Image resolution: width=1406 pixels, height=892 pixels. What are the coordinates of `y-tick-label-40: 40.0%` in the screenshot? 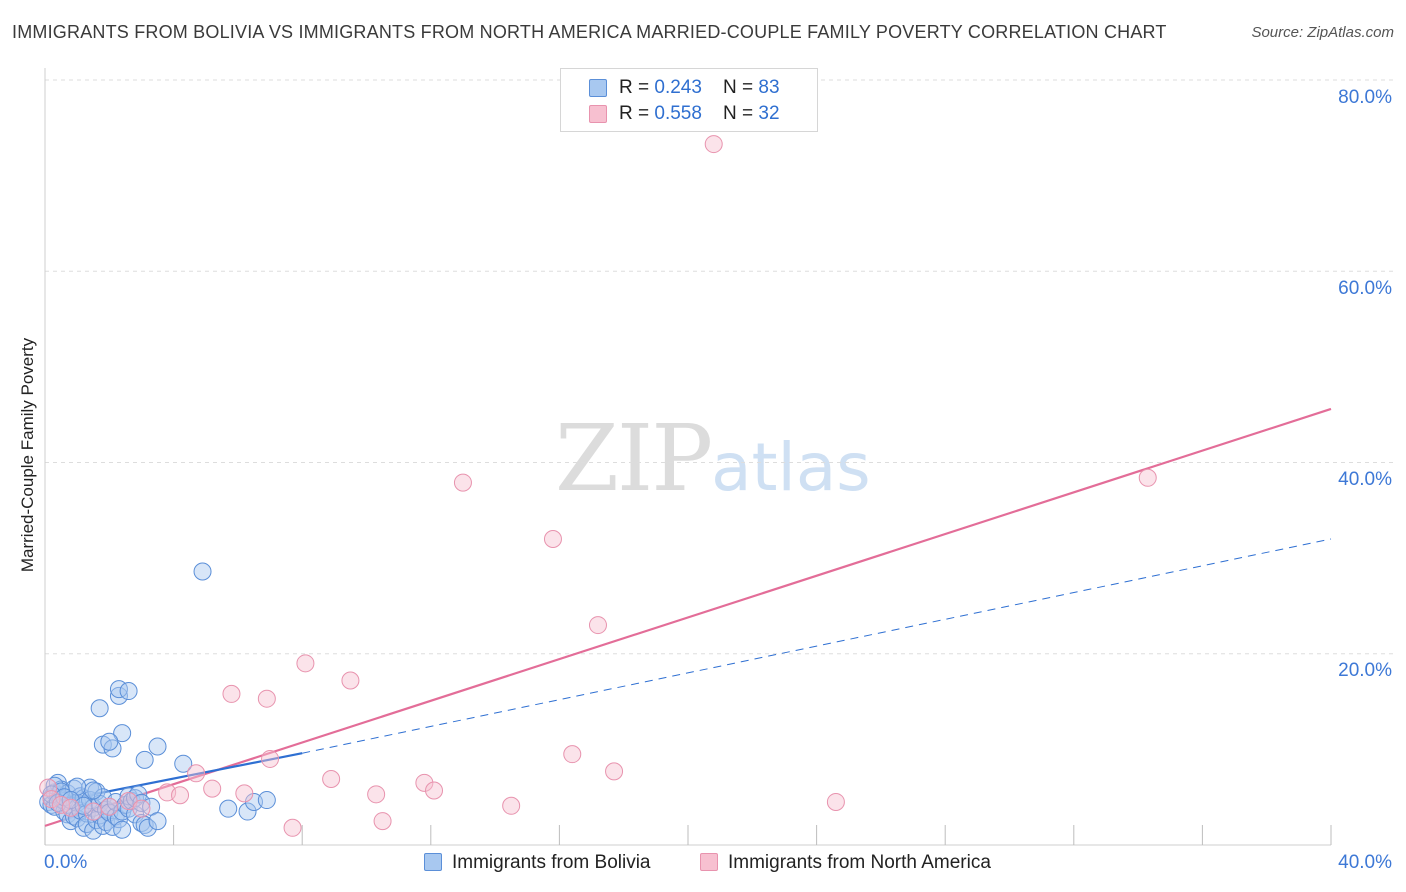 It's located at (1365, 479).